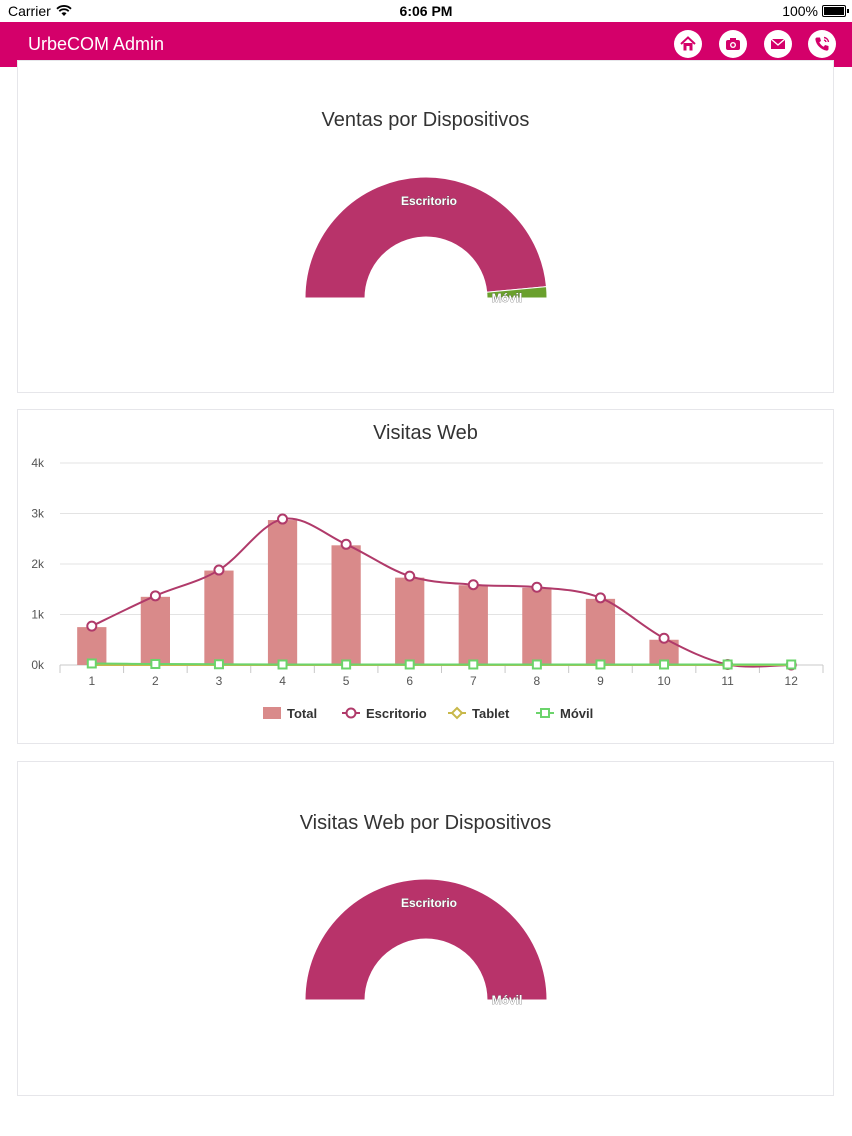 This screenshot has height=1136, width=852. What do you see at coordinates (64, 12) in the screenshot?
I see `wifi-icon` at bounding box center [64, 12].